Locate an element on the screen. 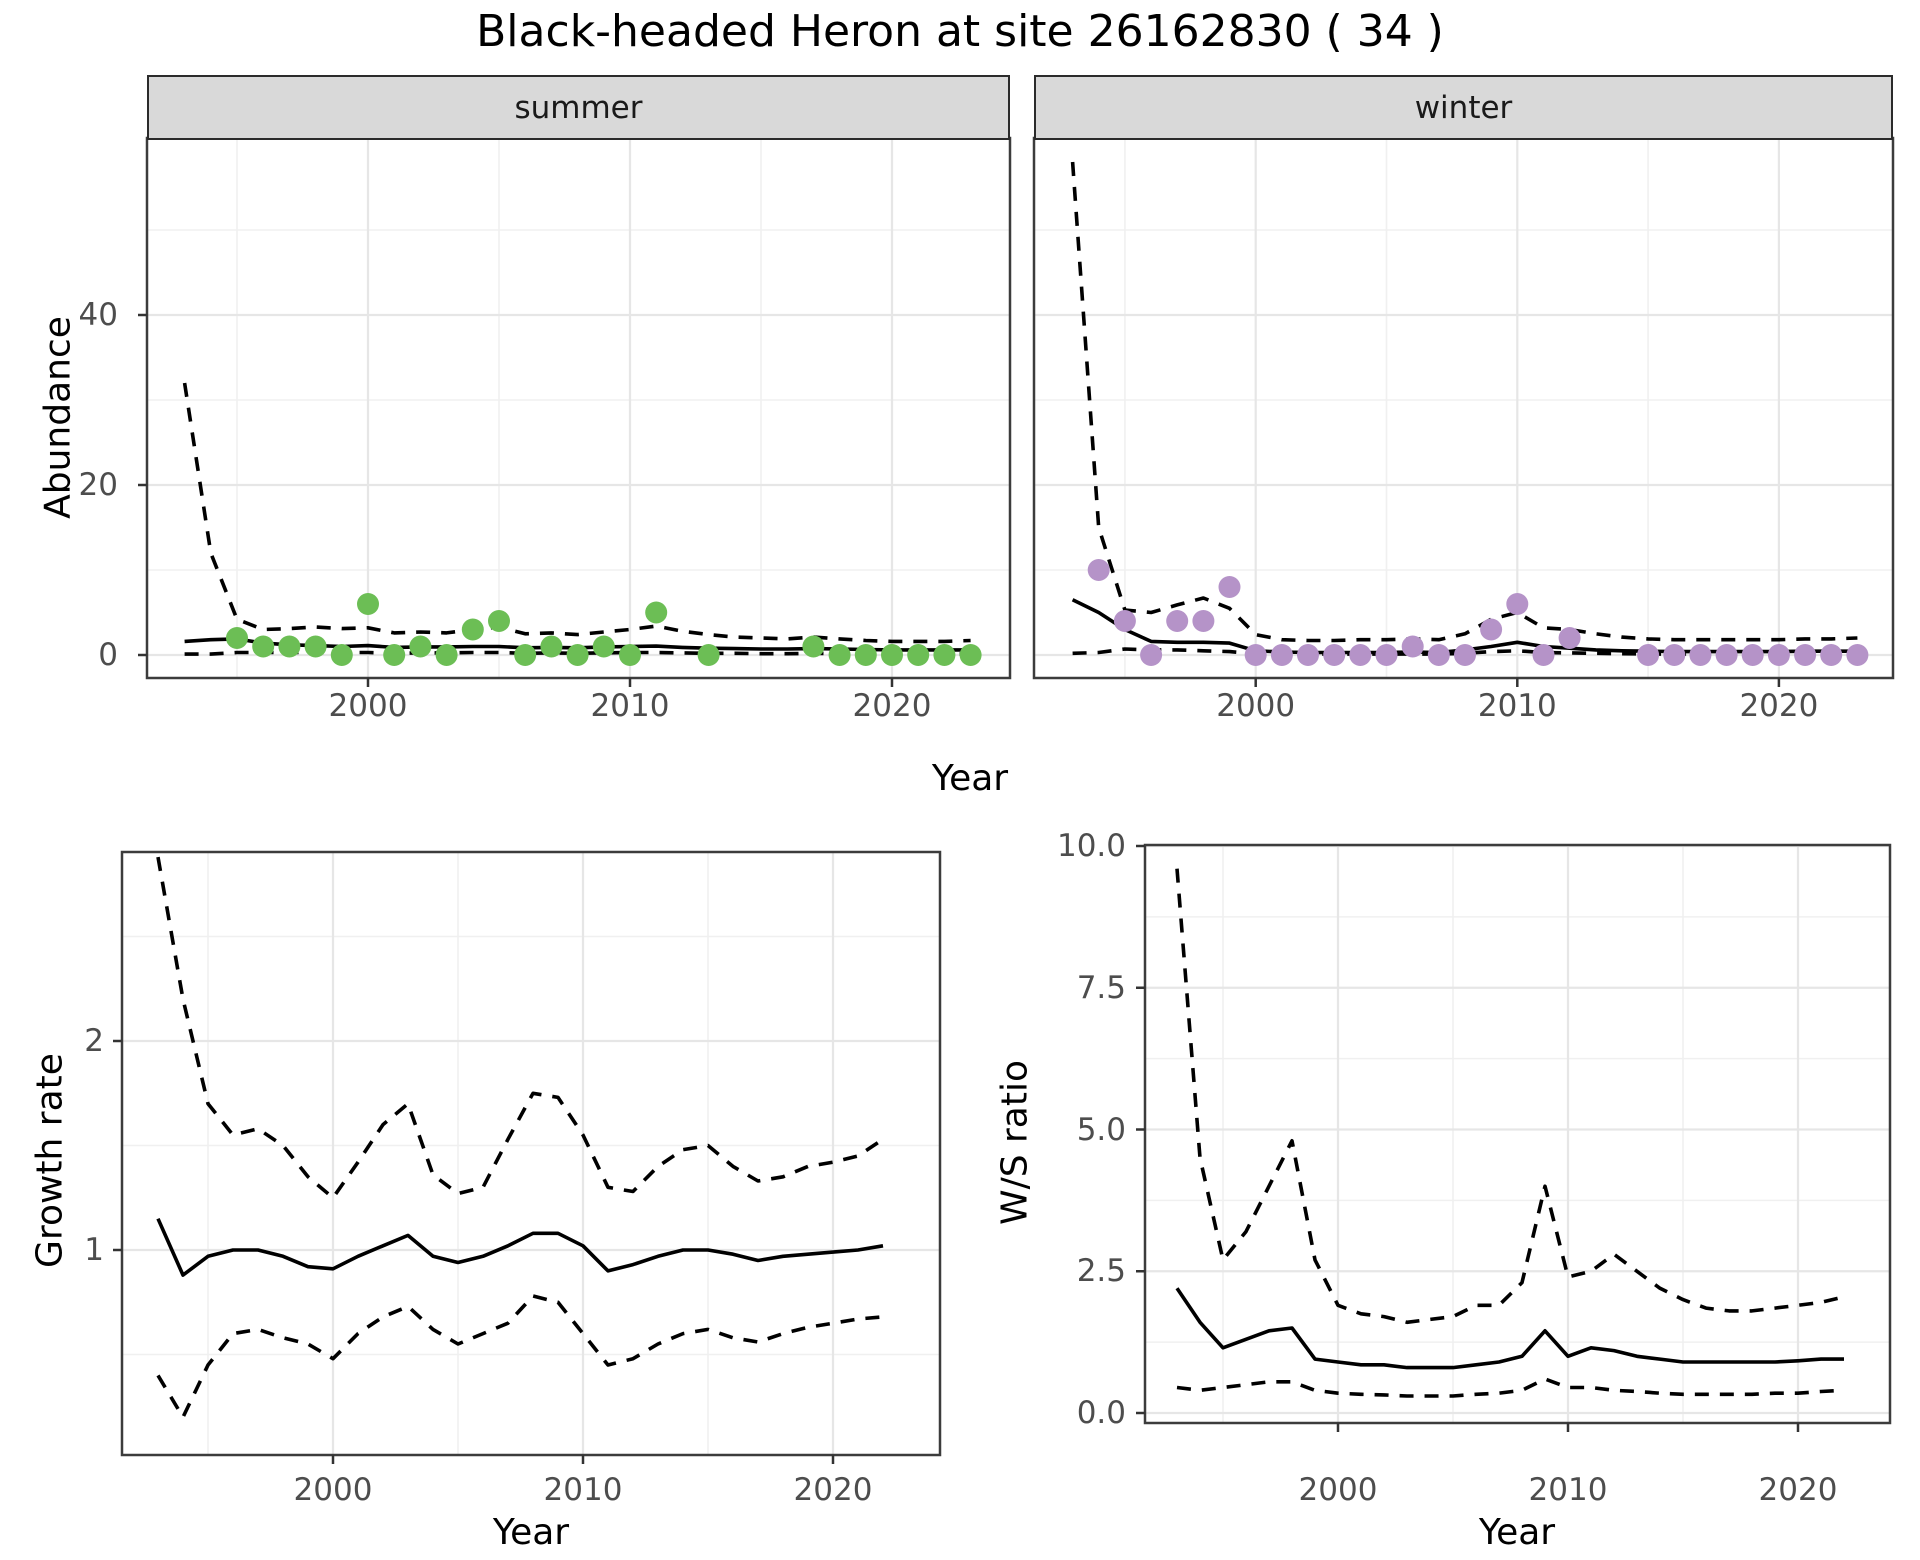 This screenshot has height=1560, width=1920. data-points is located at coordinates (1478, 612).